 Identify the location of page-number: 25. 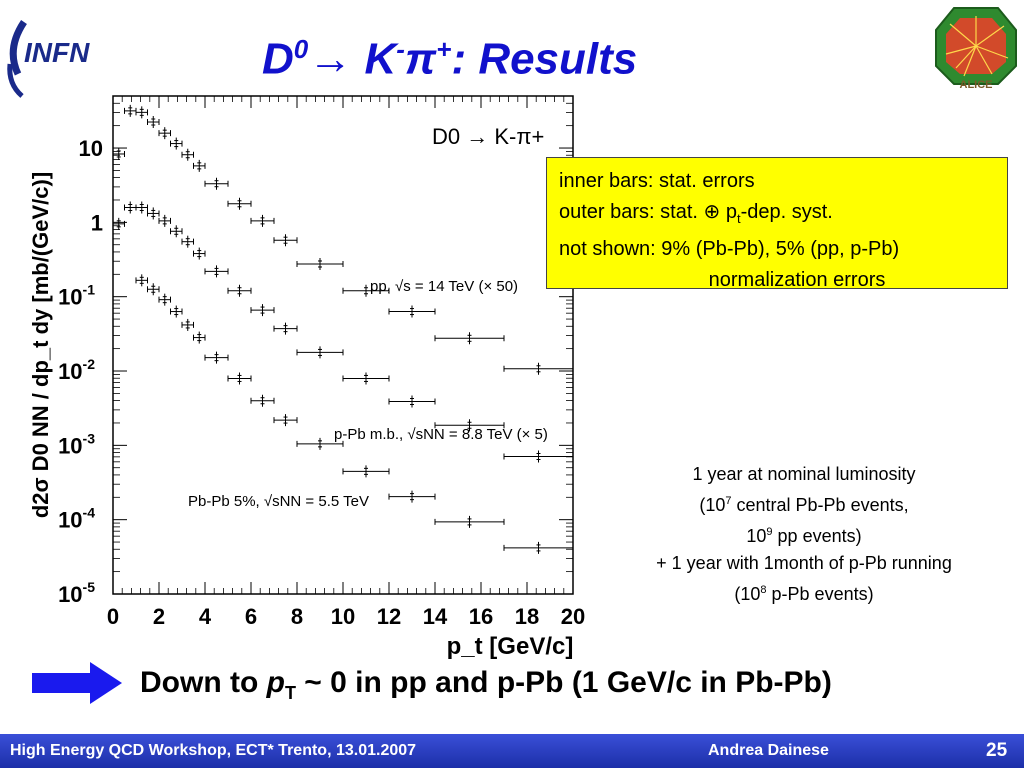
(997, 750).